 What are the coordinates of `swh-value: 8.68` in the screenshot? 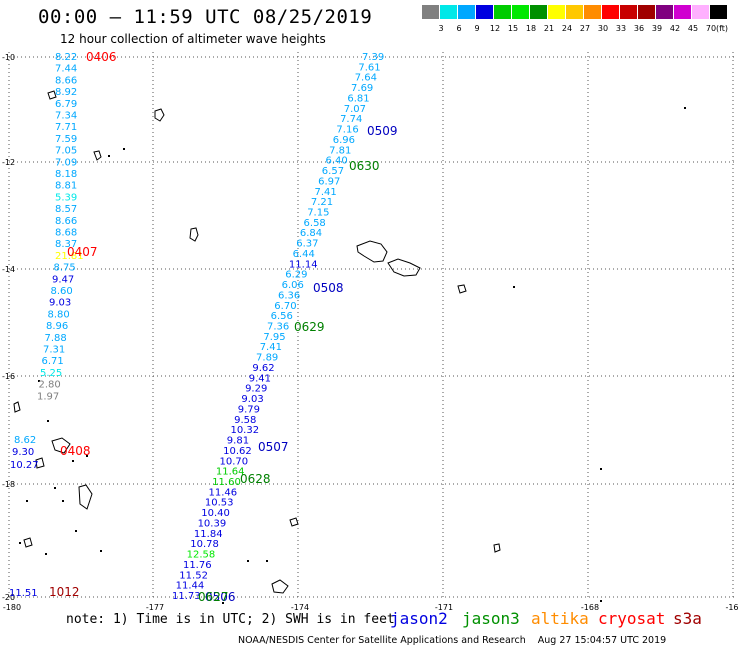 It's located at (66, 233).